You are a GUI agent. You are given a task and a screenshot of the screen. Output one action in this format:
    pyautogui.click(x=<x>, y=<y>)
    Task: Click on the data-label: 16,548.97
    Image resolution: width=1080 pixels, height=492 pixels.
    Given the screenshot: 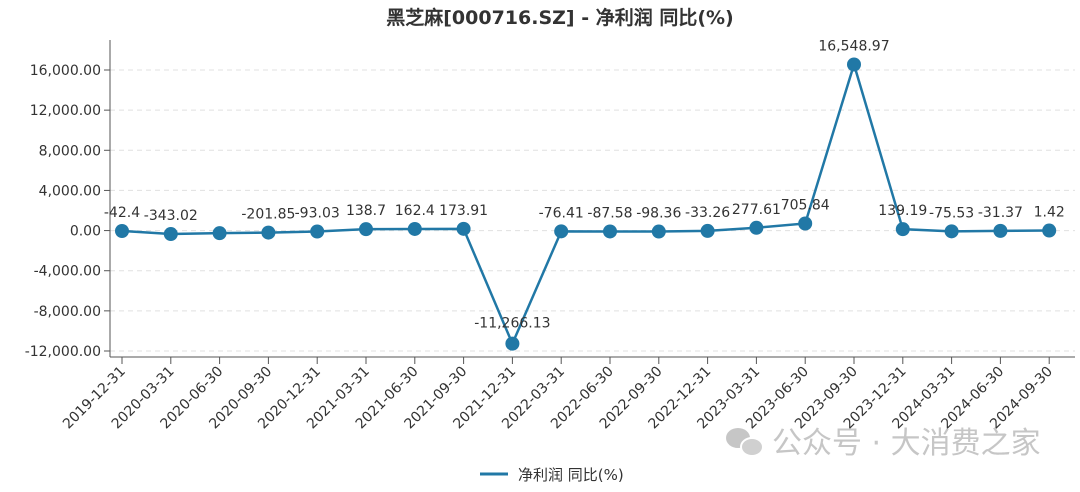 What is the action you would take?
    pyautogui.click(x=853, y=46)
    